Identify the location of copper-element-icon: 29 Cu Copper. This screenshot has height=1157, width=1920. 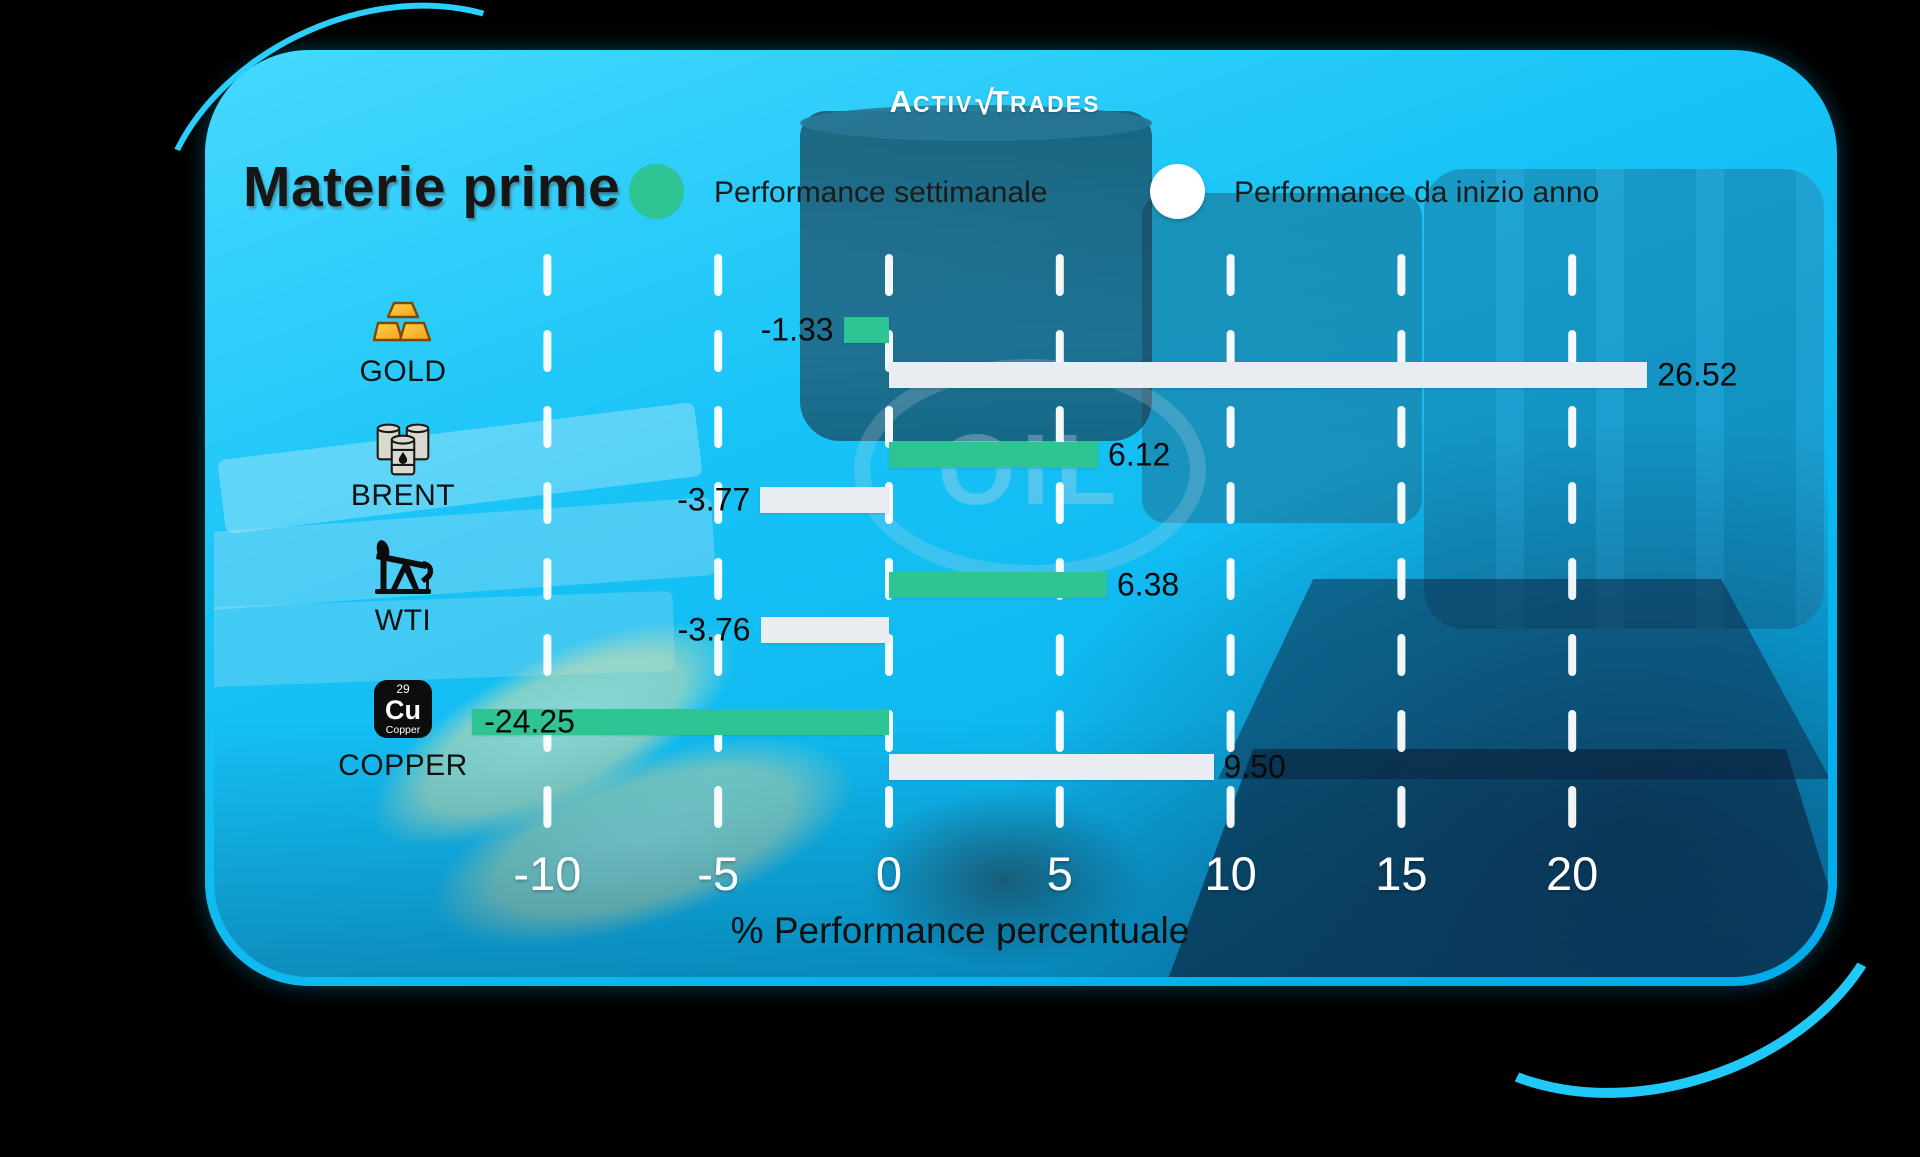
(403, 709).